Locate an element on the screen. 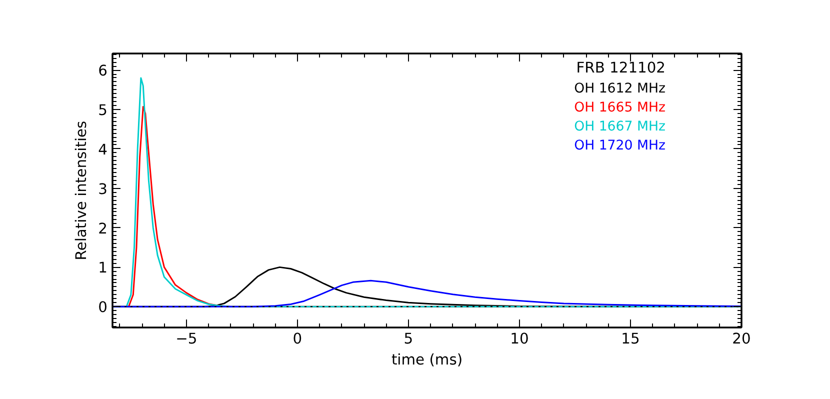 Image resolution: width=830 pixels, height=399 pixels. text: OH 1720 MHz is located at coordinates (620, 146).